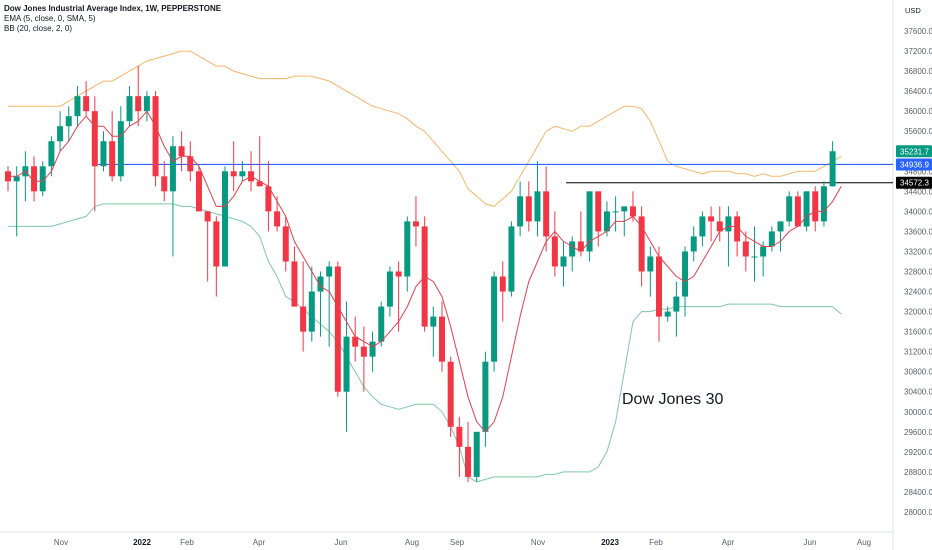 This screenshot has height=550, width=932. What do you see at coordinates (918, 171) in the screenshot?
I see `price-tick-label: 34800.0` at bounding box center [918, 171].